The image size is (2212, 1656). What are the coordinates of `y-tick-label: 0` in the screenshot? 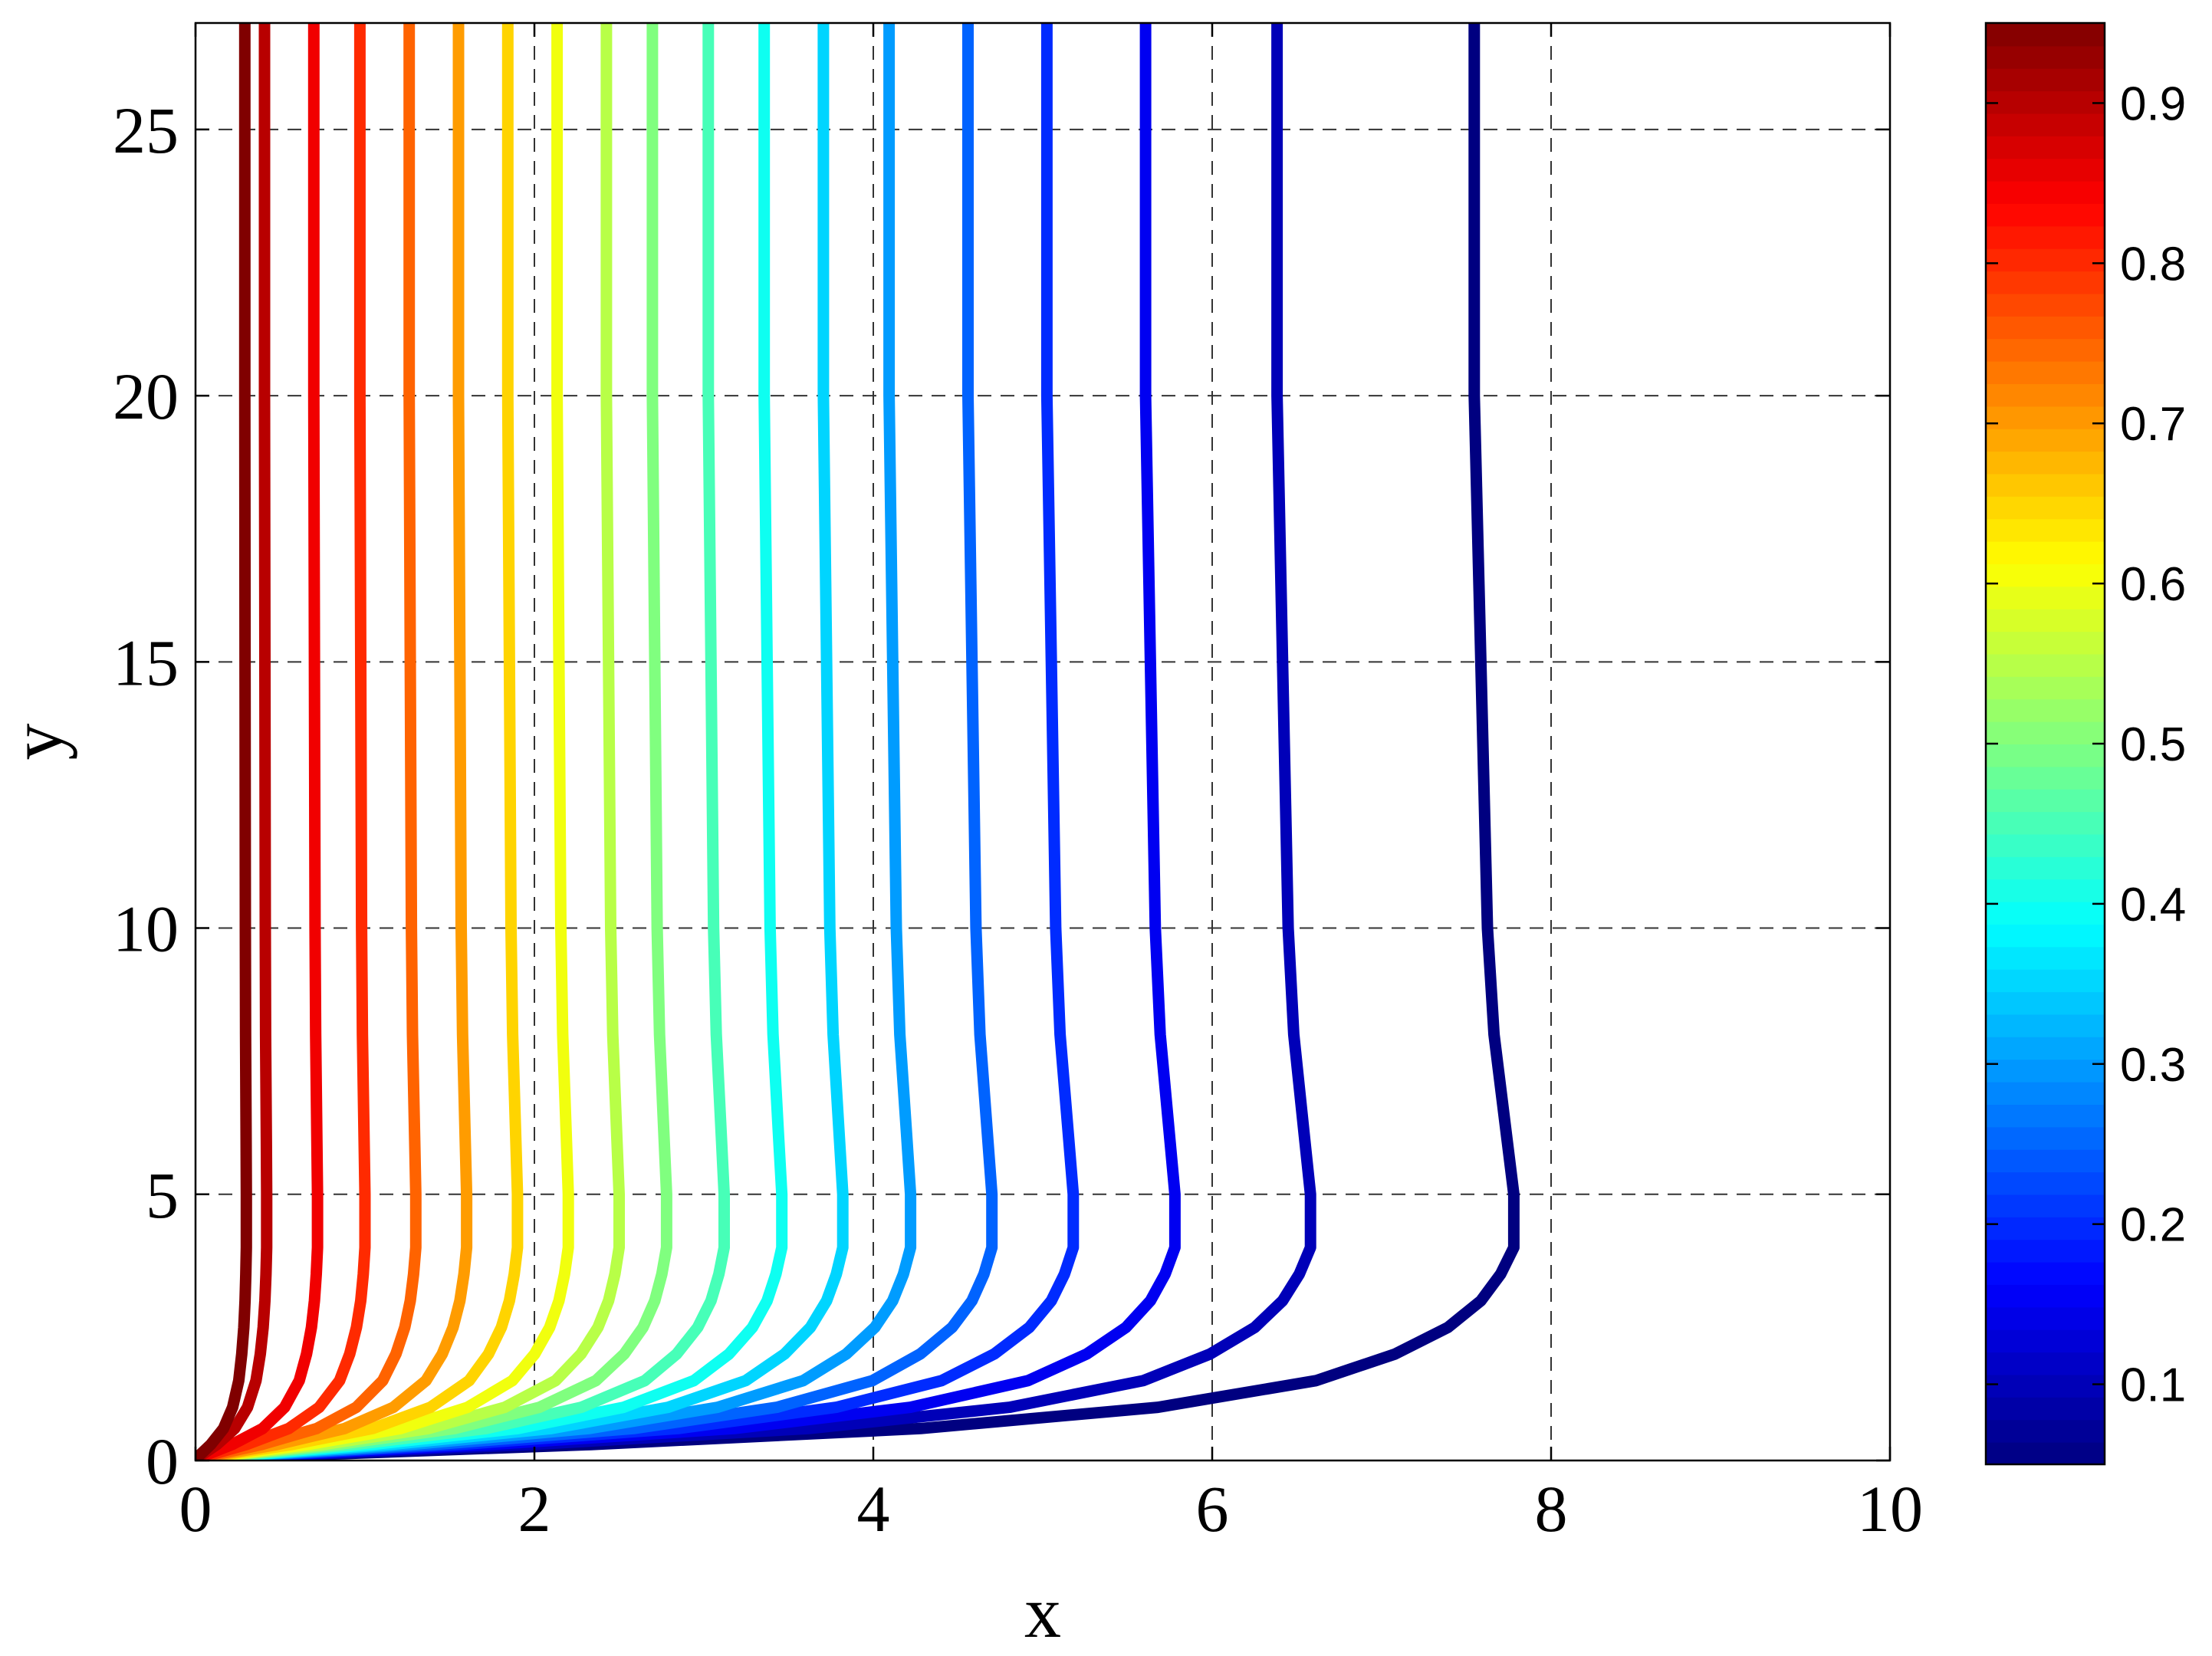 It's located at (162, 1461).